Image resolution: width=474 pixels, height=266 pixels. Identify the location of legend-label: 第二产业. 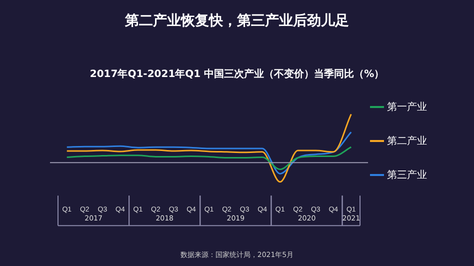
(407, 141).